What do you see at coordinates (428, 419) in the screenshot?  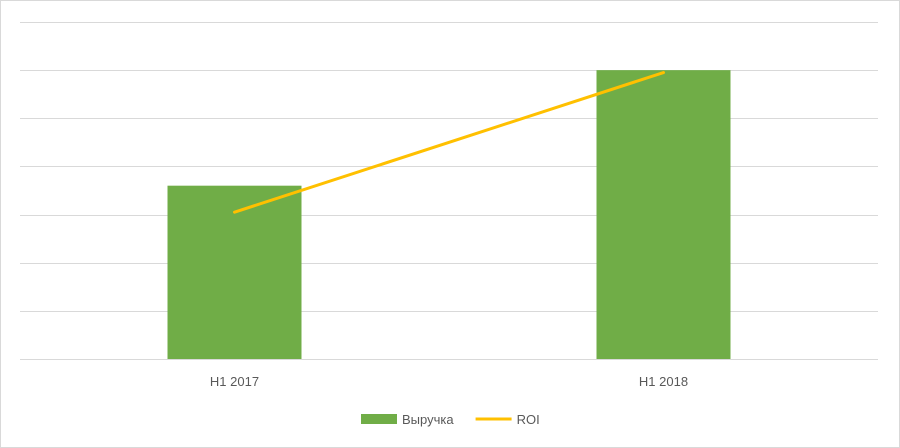 I see `legend-label: Выручка` at bounding box center [428, 419].